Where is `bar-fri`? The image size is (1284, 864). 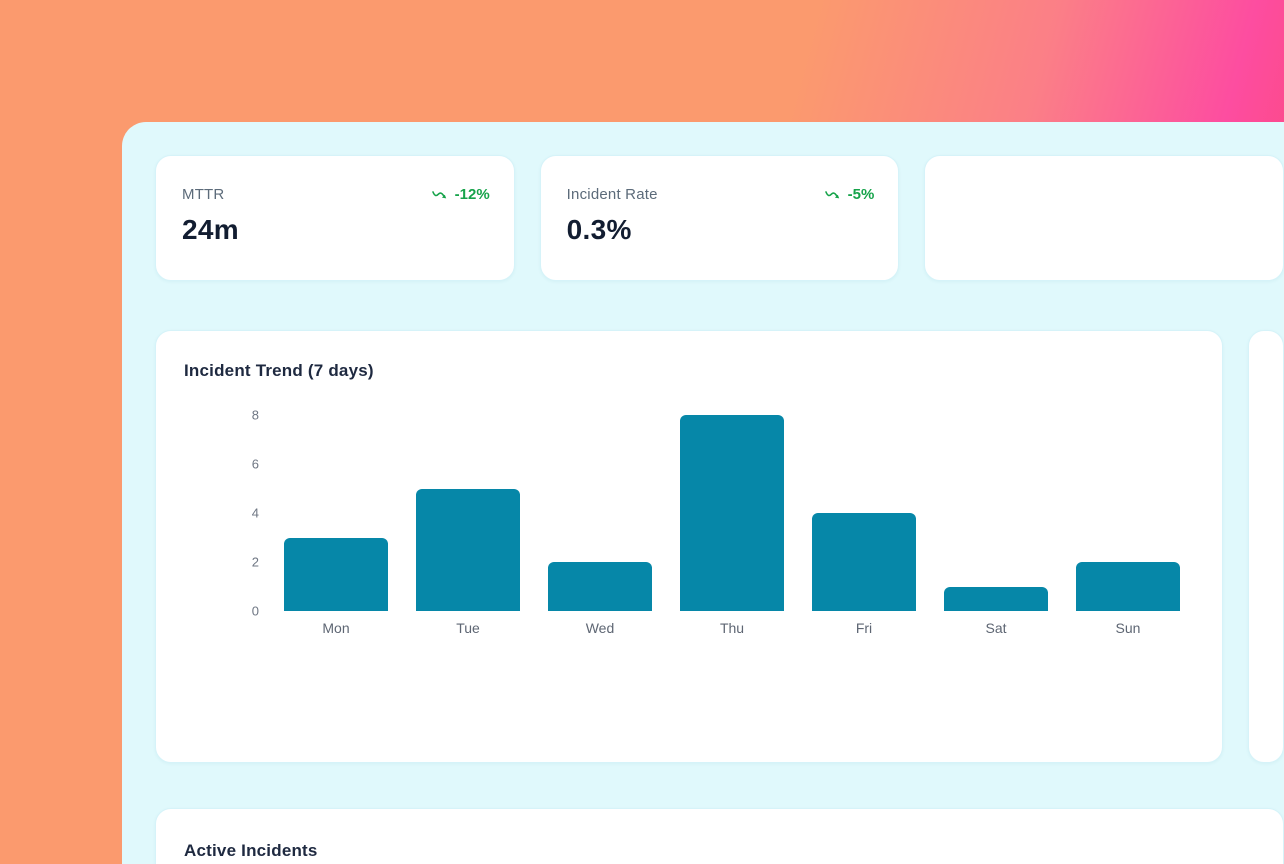 bar-fri is located at coordinates (864, 562).